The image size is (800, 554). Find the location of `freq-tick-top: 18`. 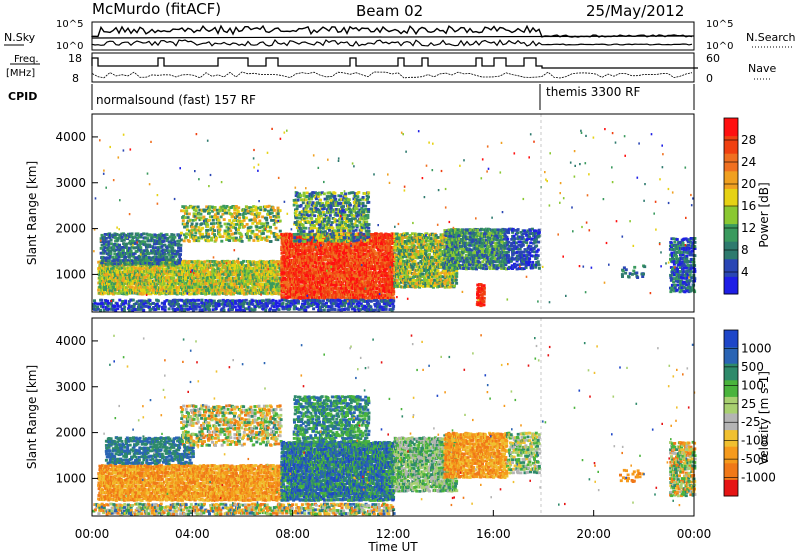

freq-tick-top: 18 is located at coordinates (75, 58).